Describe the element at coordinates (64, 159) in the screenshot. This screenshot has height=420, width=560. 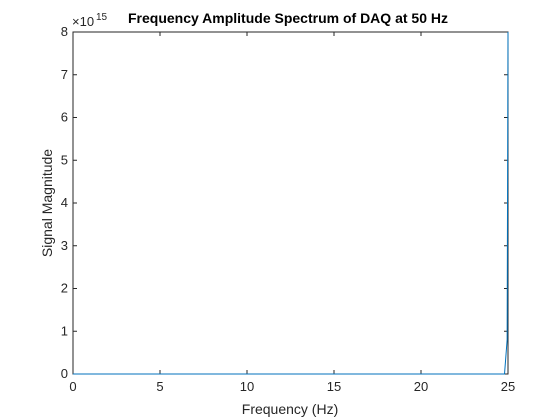
I see `y-tick-label: 5` at that location.